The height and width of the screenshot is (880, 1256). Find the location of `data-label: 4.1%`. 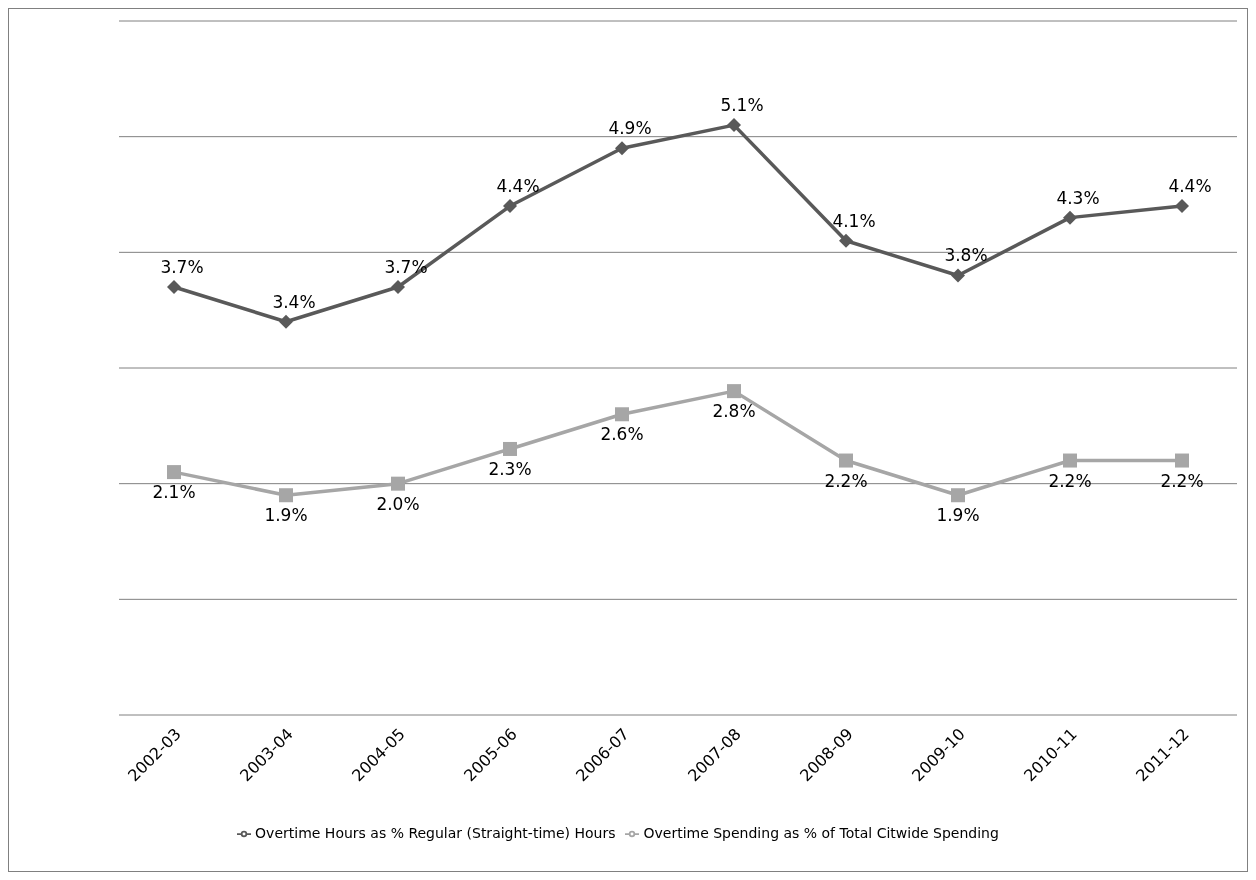

data-label: 4.1% is located at coordinates (854, 220).